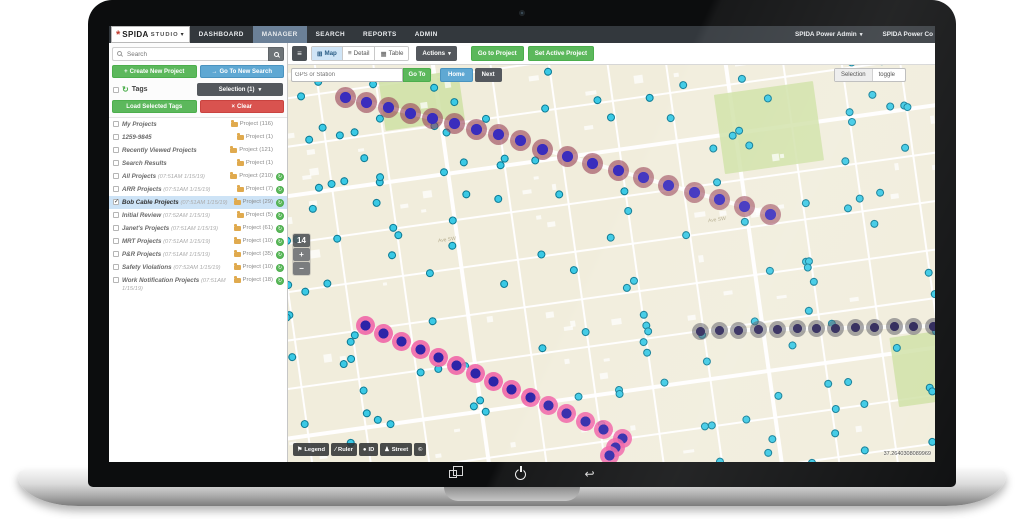 This screenshot has height=519, width=1024. What do you see at coordinates (154, 71) in the screenshot?
I see `create-new-project-button: + Create New Project` at bounding box center [154, 71].